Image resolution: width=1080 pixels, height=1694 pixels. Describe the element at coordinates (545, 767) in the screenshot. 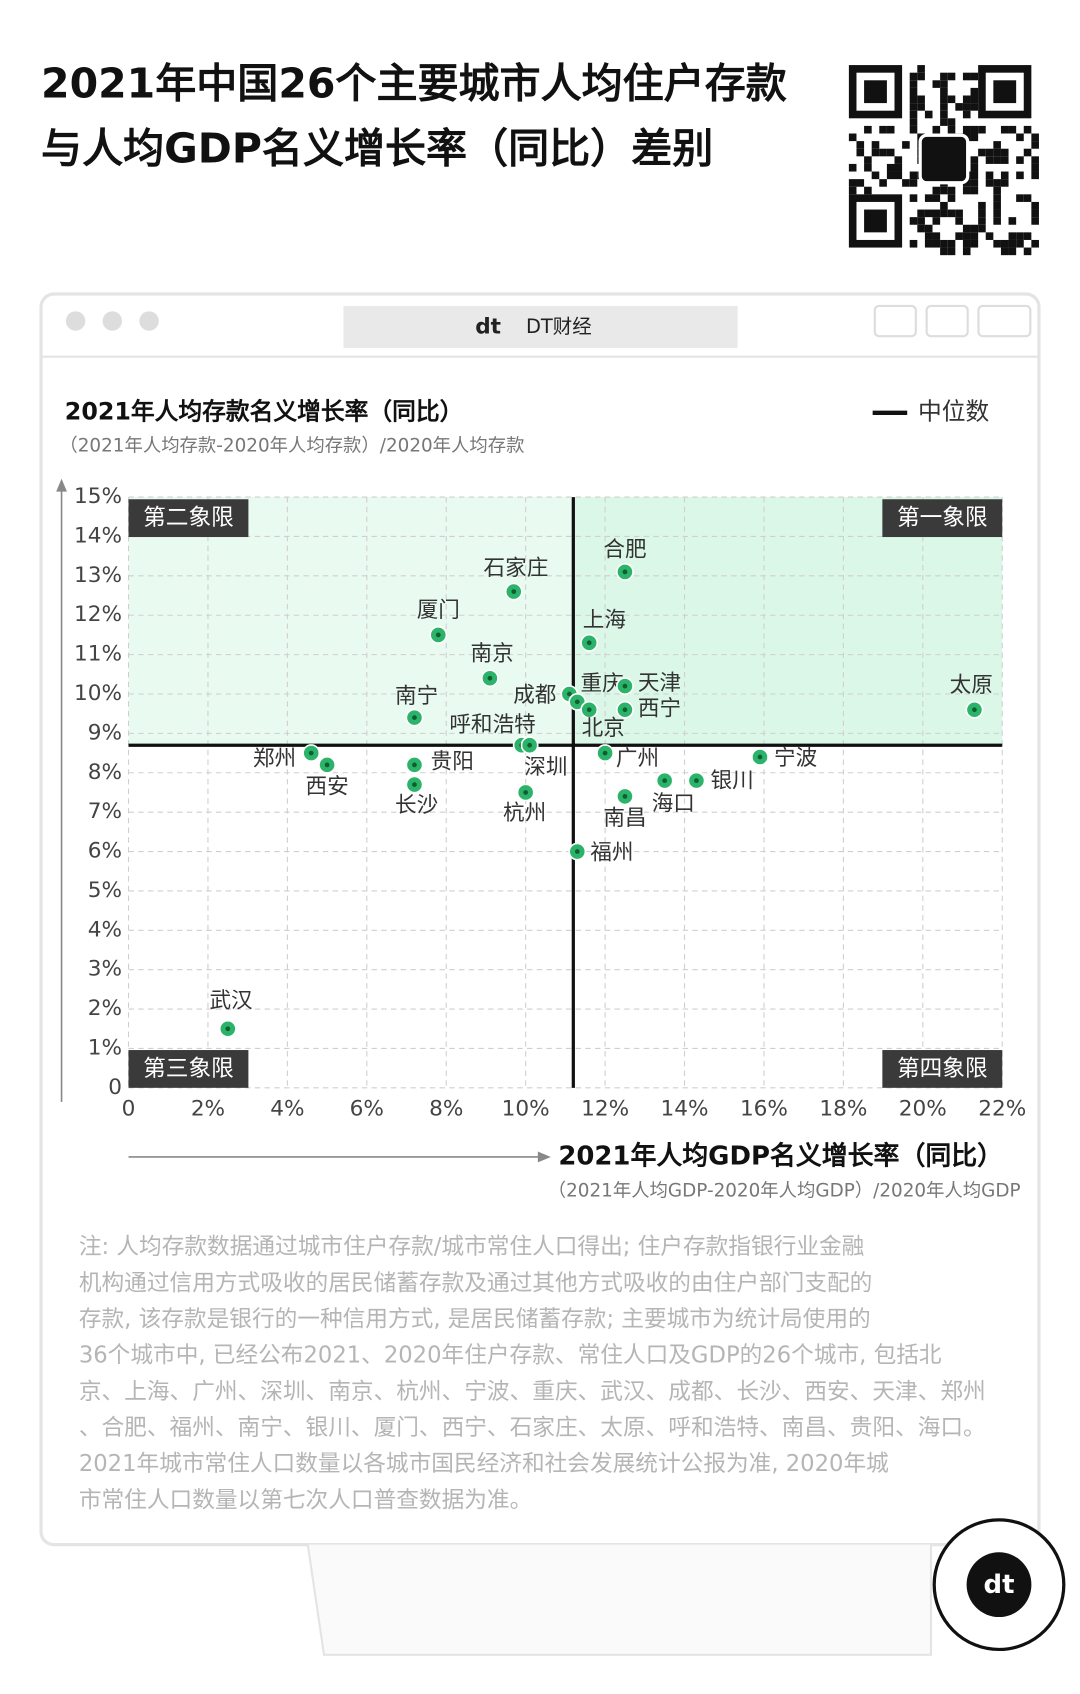

I see `point-label: 深圳` at that location.